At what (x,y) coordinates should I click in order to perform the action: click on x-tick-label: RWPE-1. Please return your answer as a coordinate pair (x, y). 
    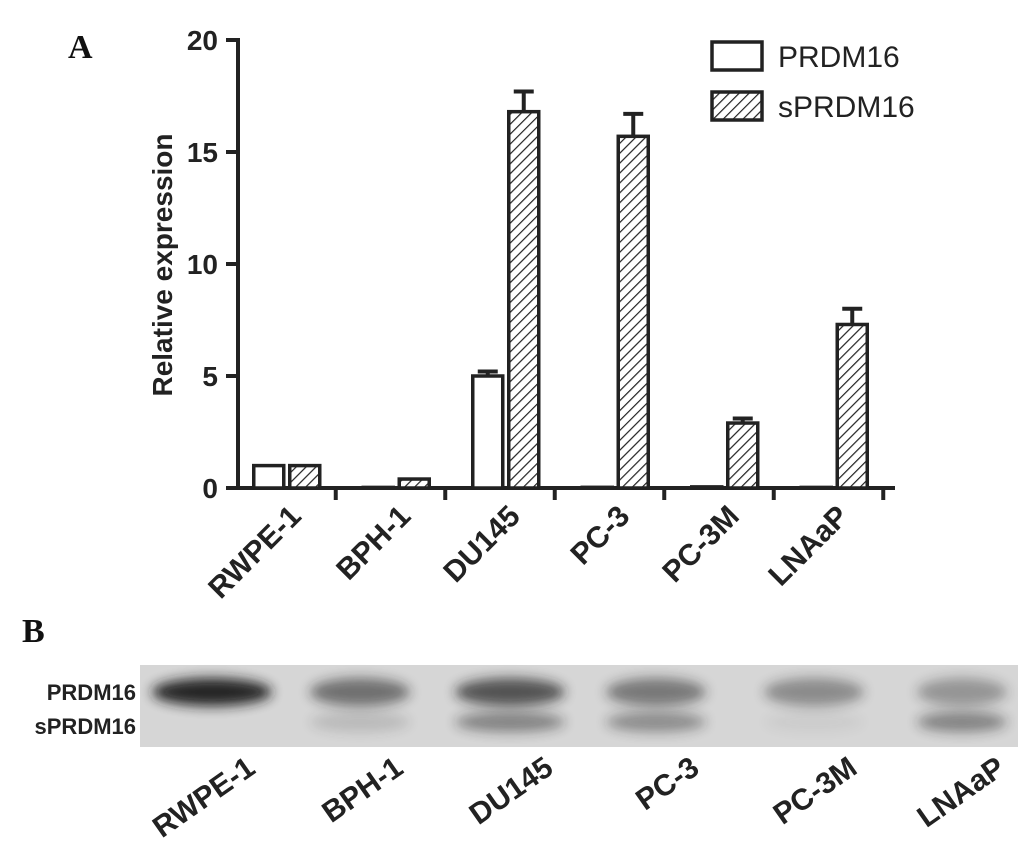
    Looking at the image, I should click on (254, 552).